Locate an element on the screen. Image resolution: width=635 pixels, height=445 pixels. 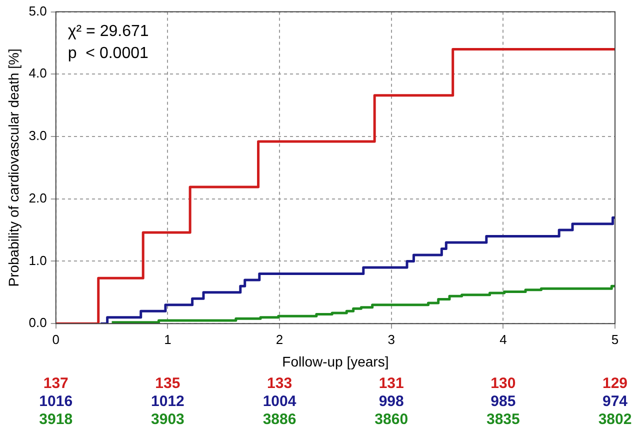
x-tick-label: 2 is located at coordinates (280, 339).